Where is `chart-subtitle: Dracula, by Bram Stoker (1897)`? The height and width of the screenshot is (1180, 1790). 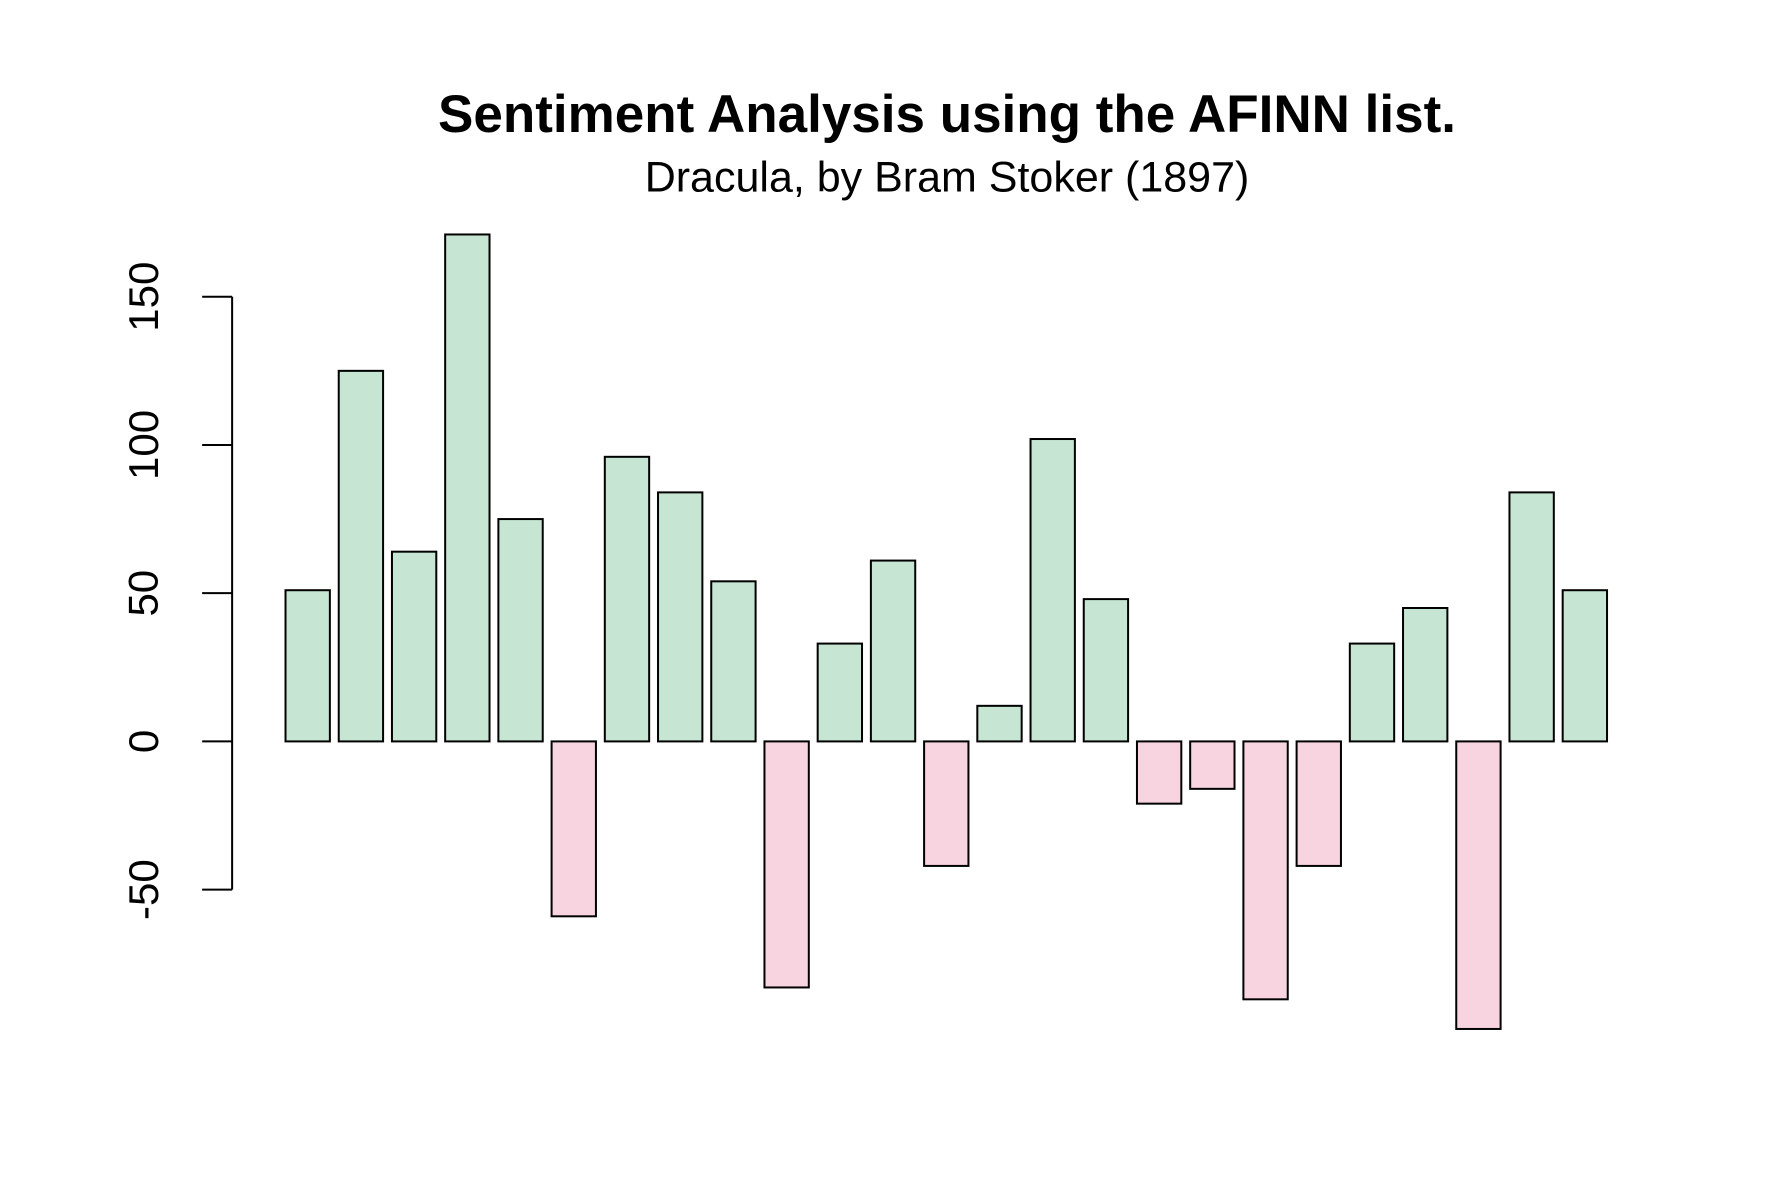
chart-subtitle: Dracula, by Bram Stoker (1897) is located at coordinates (947, 177).